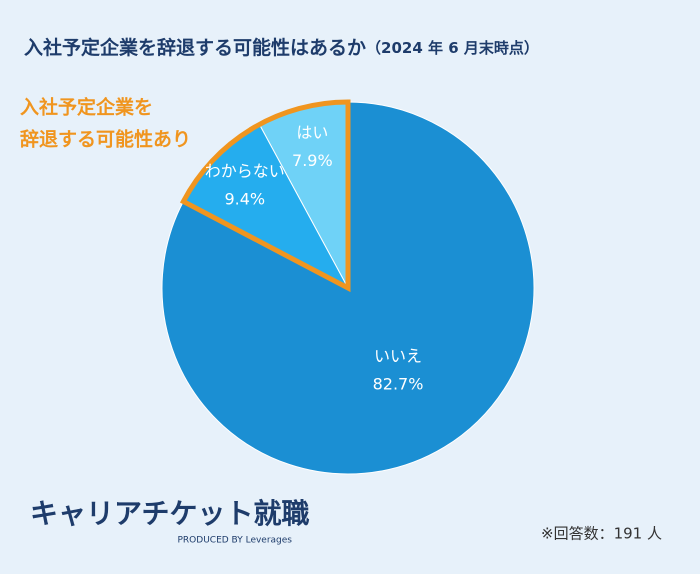 This screenshot has width=700, height=574. Describe the element at coordinates (245, 171) in the screenshot. I see `slice-label: わからない` at that location.